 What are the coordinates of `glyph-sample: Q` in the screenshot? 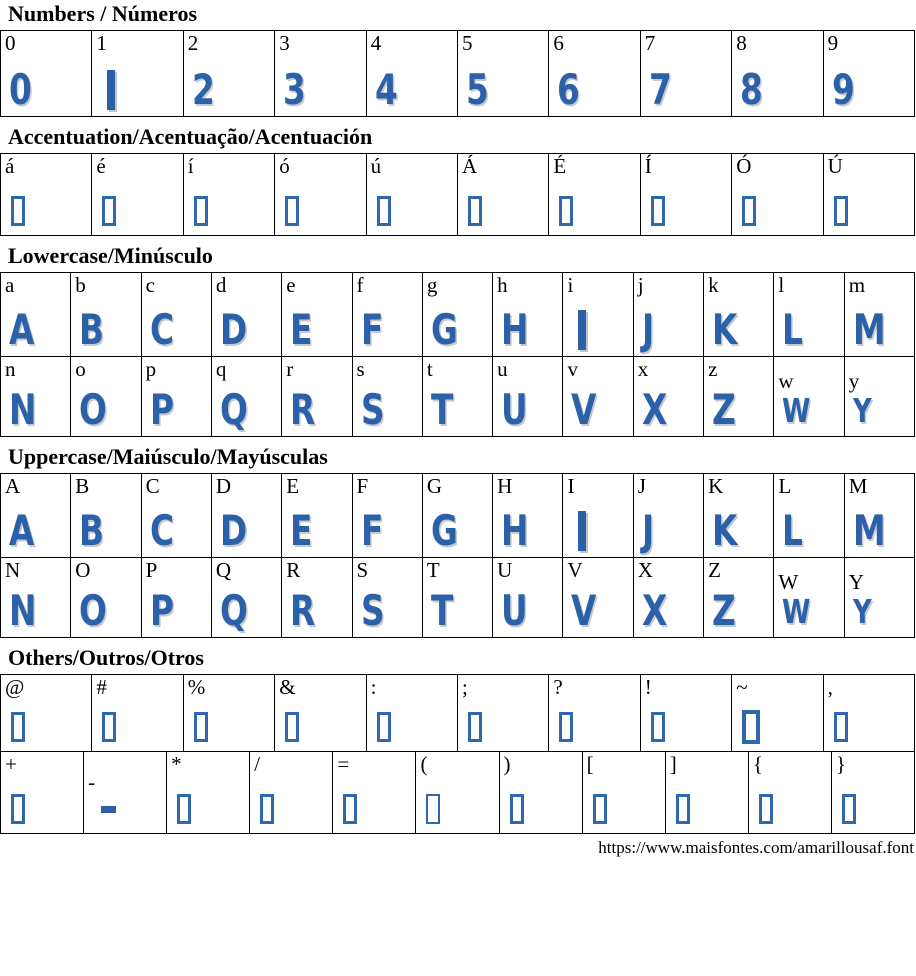 It's located at (233, 610).